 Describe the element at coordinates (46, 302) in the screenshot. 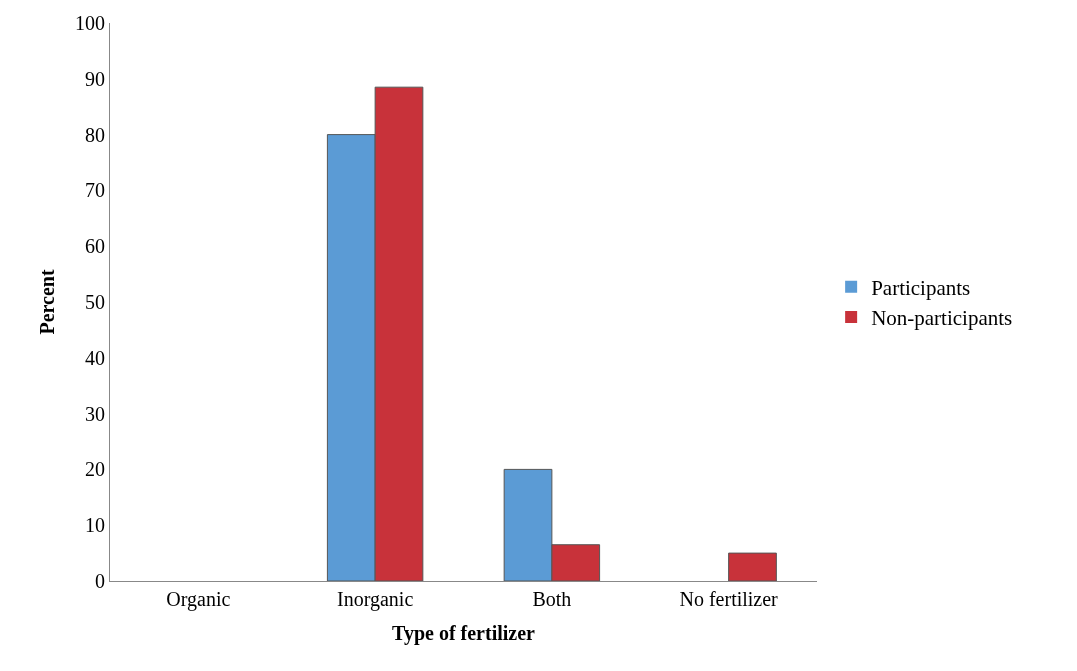

I see `y-axis-title: Percent` at that location.